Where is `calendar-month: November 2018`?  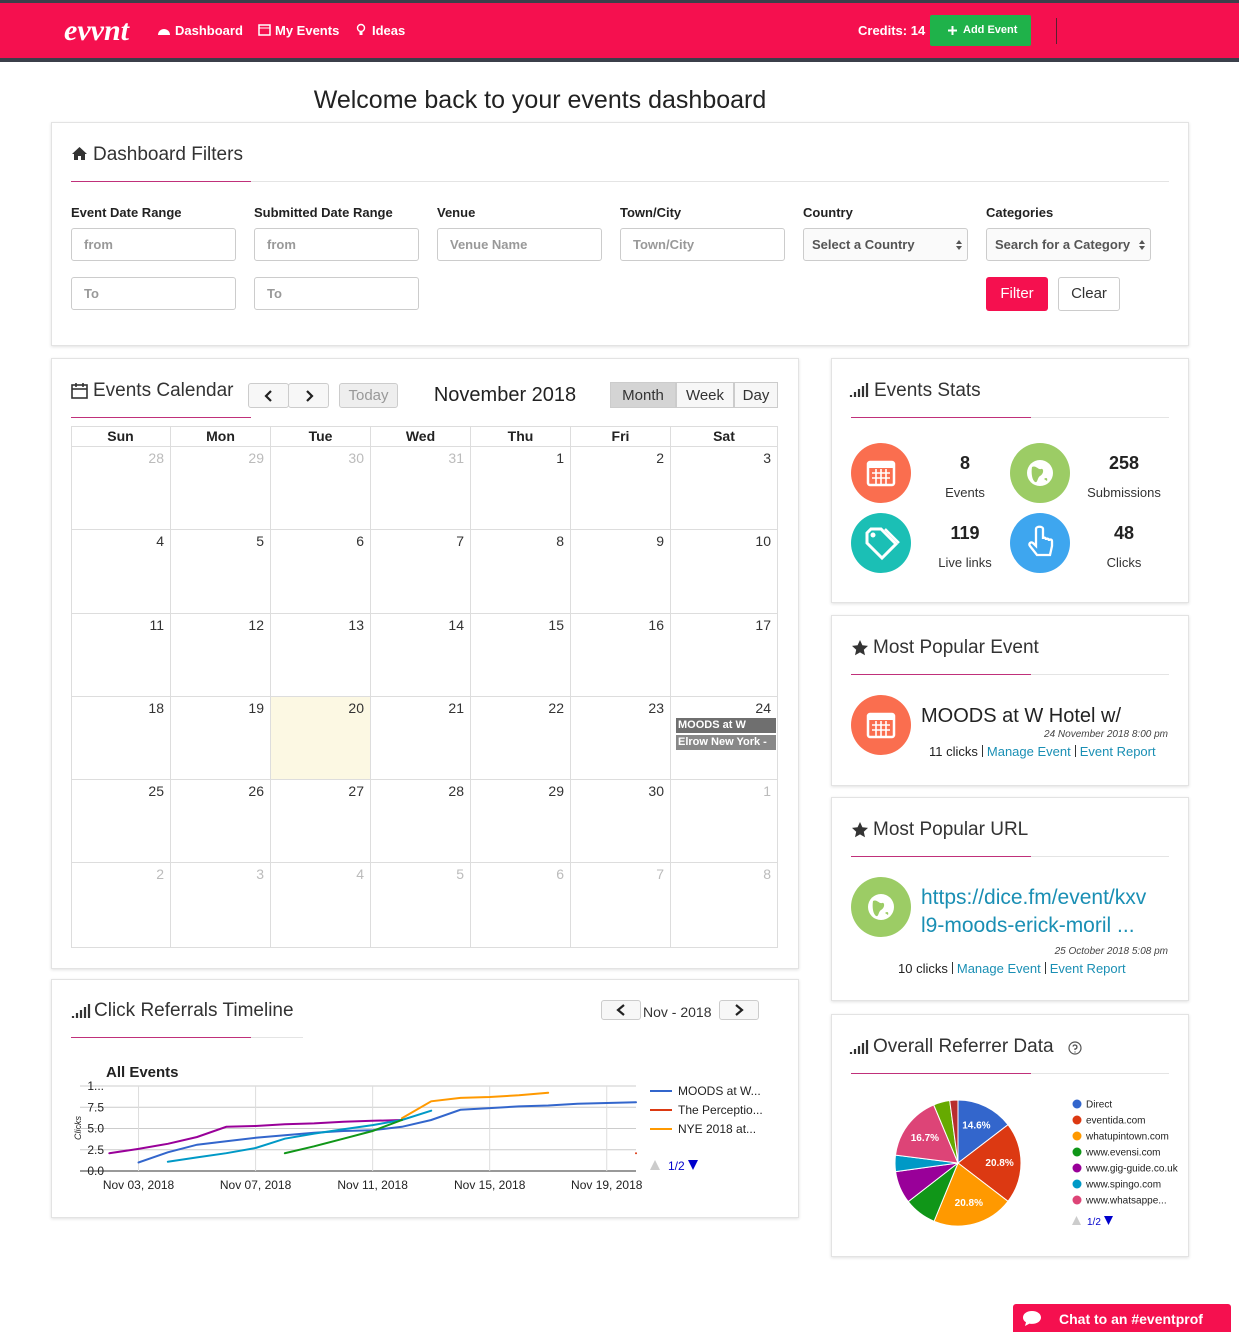 calendar-month: November 2018 is located at coordinates (505, 395).